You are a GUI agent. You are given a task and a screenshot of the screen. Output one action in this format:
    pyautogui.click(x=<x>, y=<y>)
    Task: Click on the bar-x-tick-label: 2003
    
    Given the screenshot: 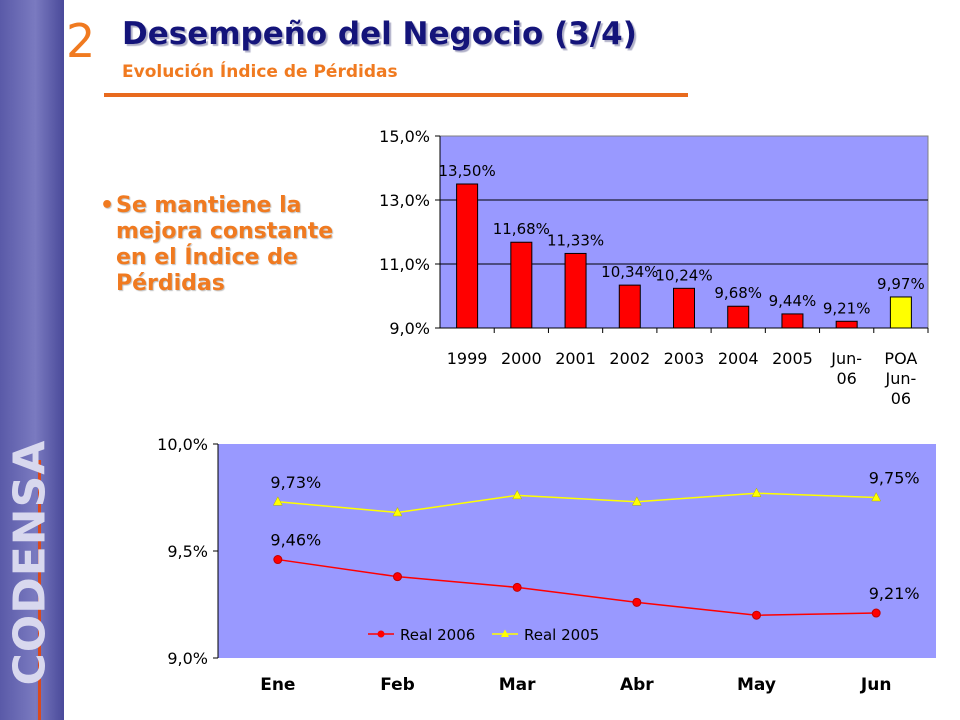 What is the action you would take?
    pyautogui.click(x=684, y=358)
    